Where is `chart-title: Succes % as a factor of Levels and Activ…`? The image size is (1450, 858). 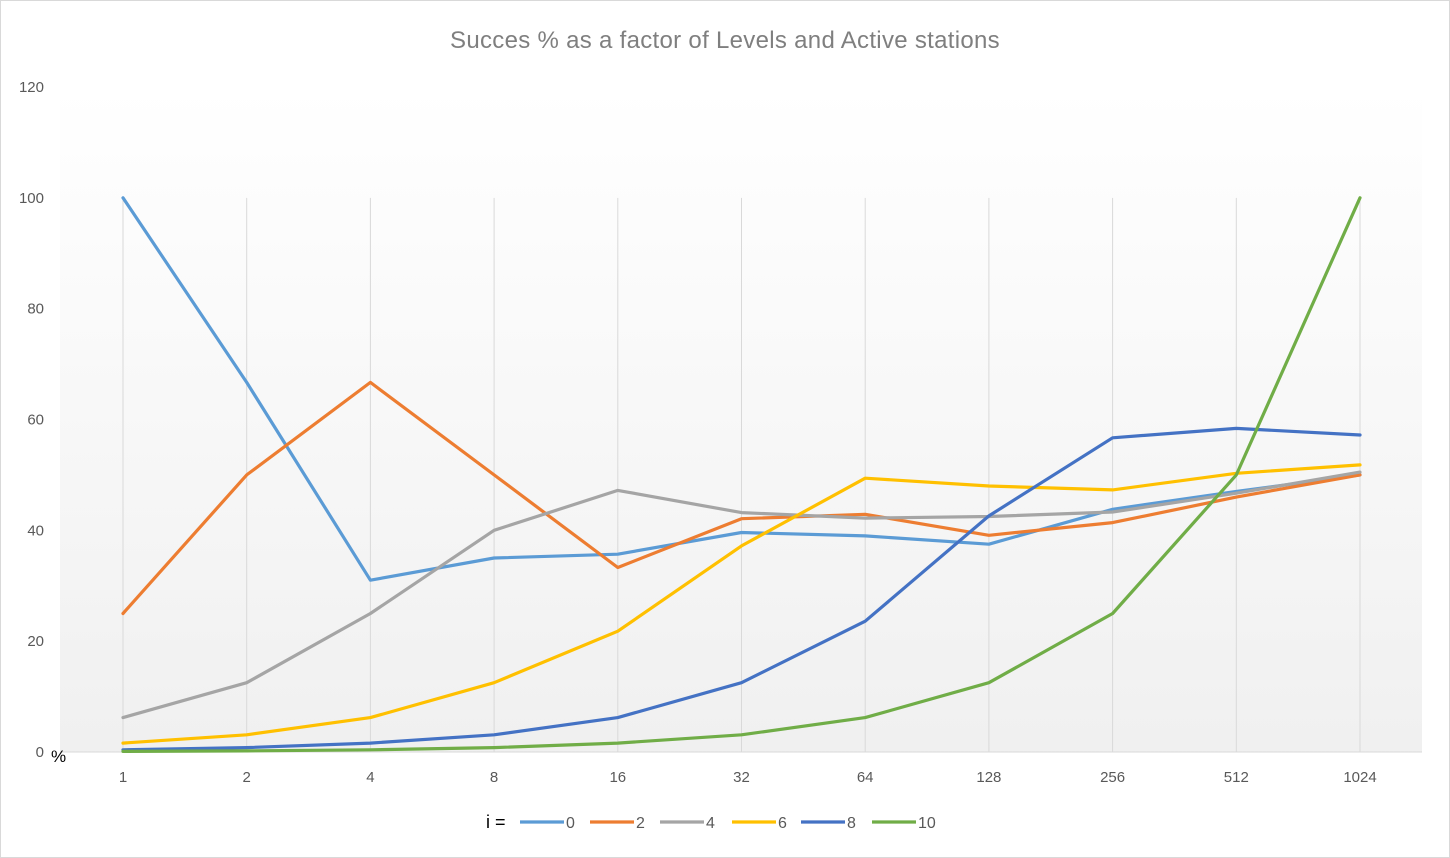
chart-title: Succes % as a factor of Levels and Activ… is located at coordinates (725, 40).